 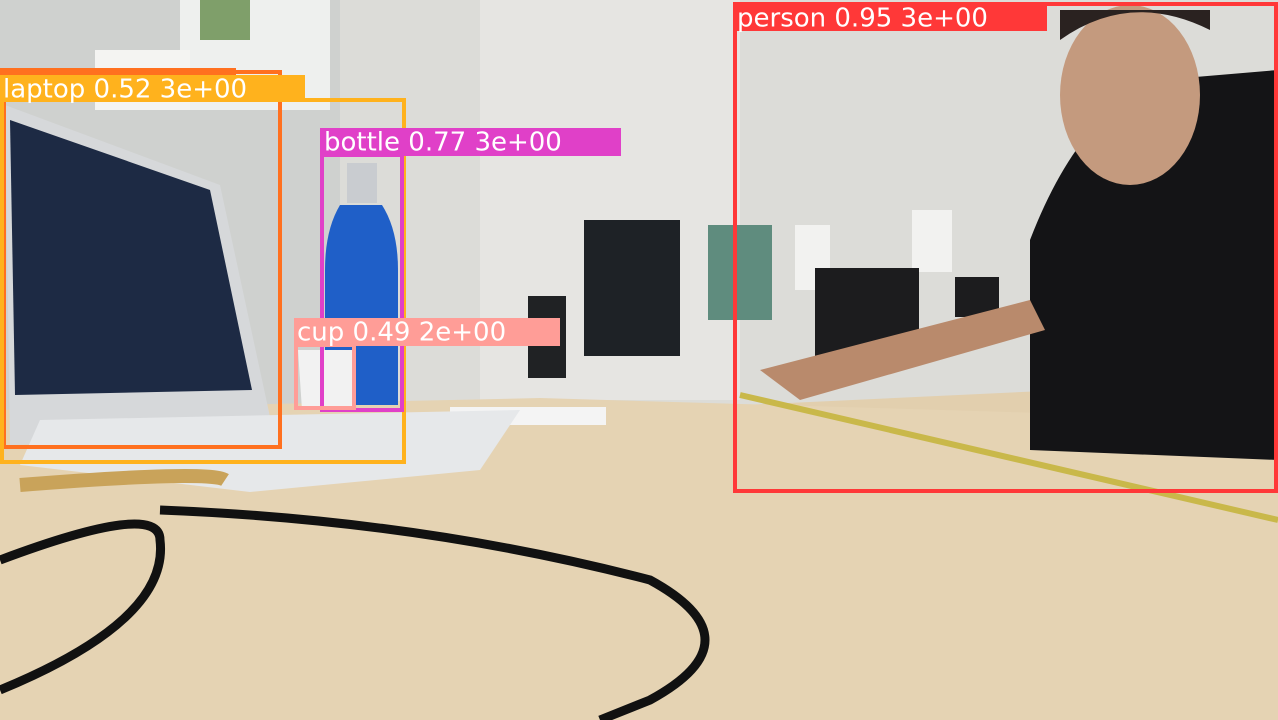 What do you see at coordinates (401, 333) in the screenshot?
I see `detection-label: cup 0.49 2e+00` at bounding box center [401, 333].